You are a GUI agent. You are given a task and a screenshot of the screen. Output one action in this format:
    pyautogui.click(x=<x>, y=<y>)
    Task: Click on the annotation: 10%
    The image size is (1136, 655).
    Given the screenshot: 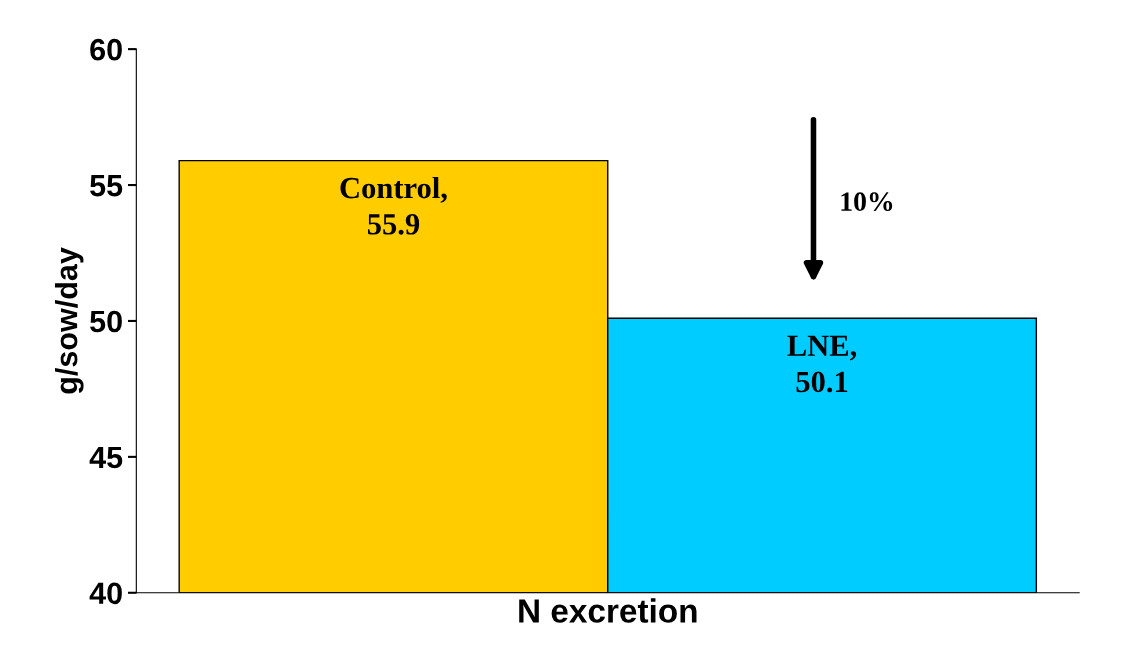 What is the action you would take?
    pyautogui.click(x=867, y=202)
    